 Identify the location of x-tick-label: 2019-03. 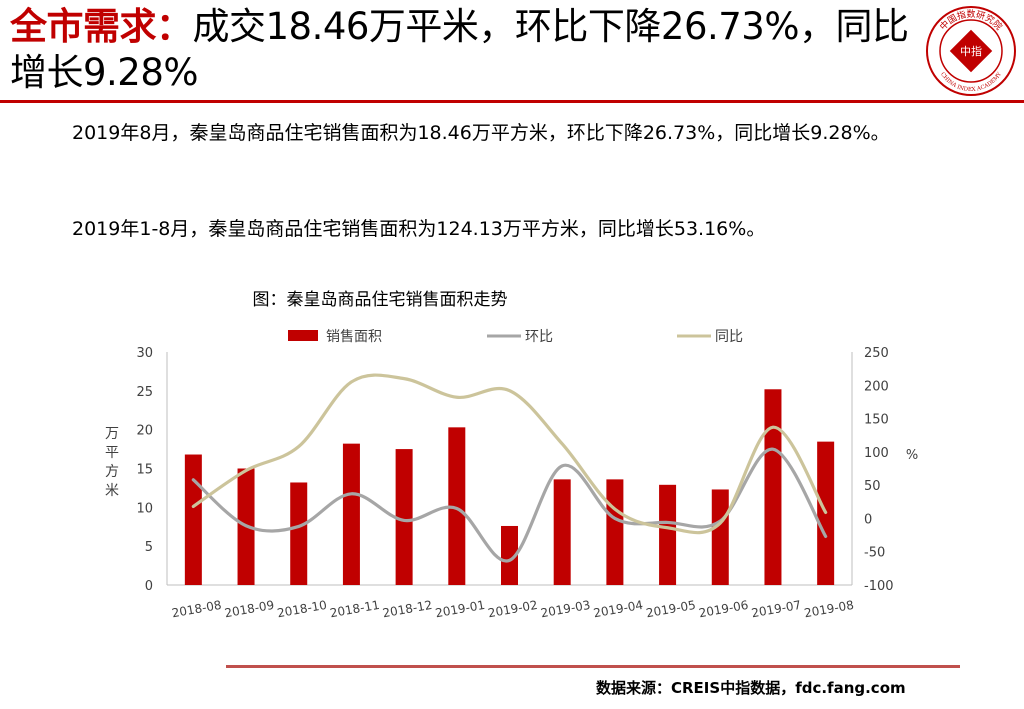
(566, 609).